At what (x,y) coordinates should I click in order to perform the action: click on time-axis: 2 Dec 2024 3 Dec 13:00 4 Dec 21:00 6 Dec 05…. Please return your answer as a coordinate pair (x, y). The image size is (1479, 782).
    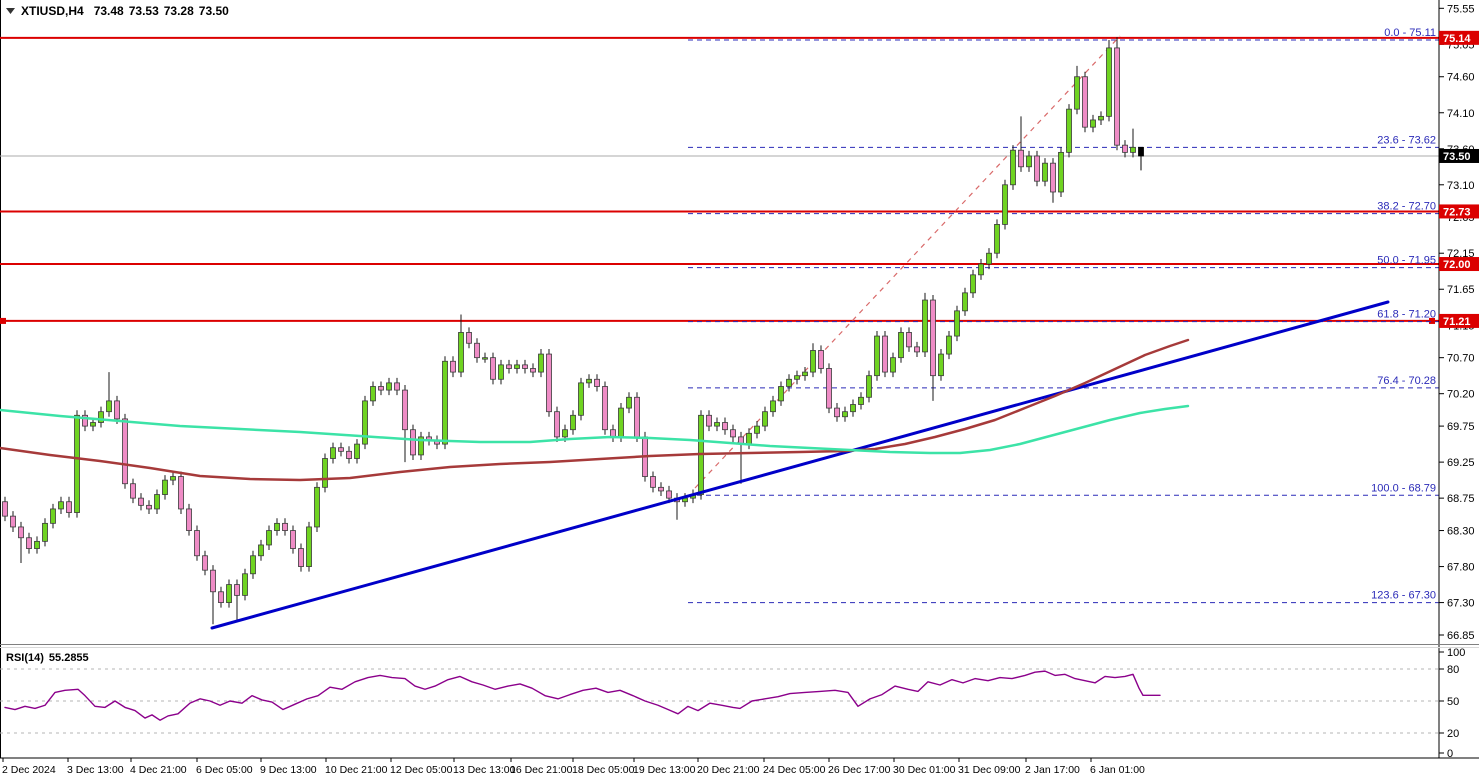
    Looking at the image, I should click on (739, 766).